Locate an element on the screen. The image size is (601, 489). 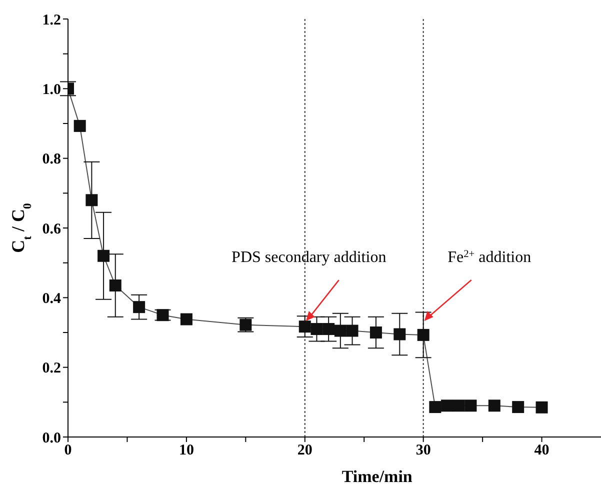
y-tick-label: 0.0 is located at coordinates (51, 438).